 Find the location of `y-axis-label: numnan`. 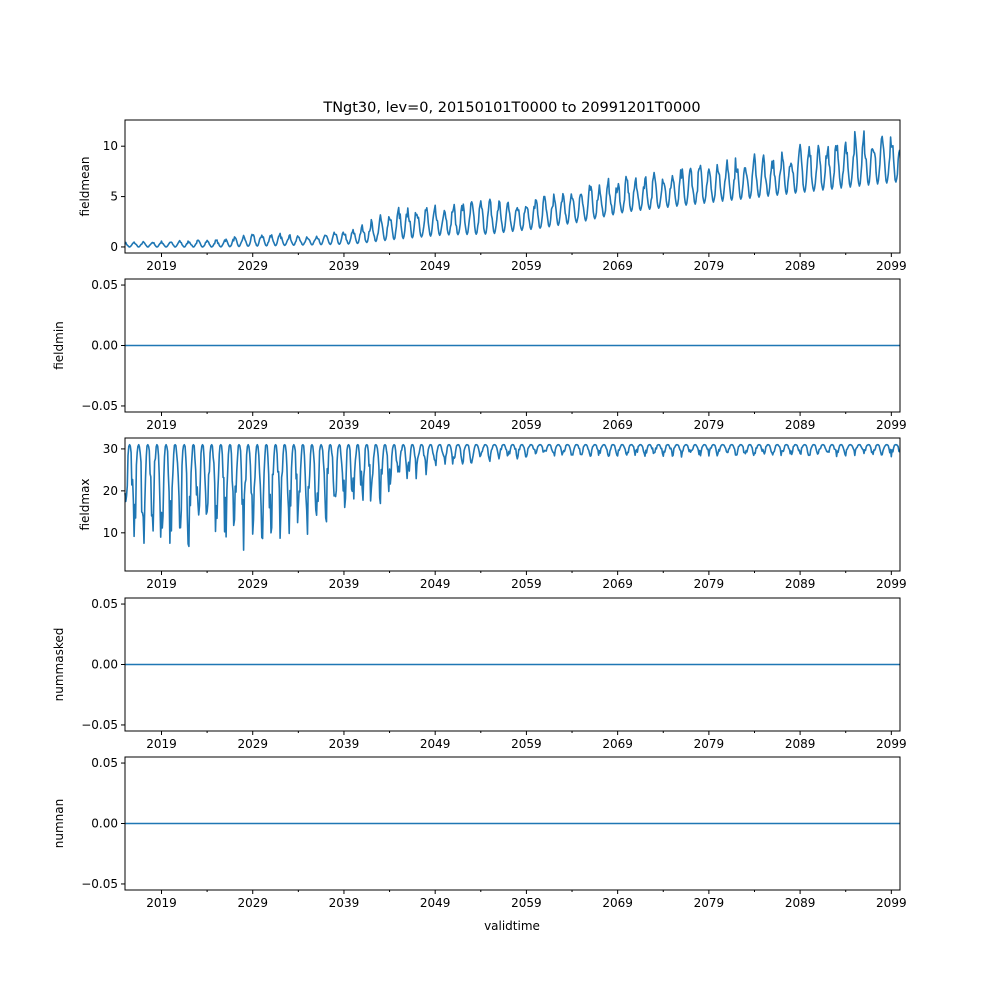

y-axis-label: numnan is located at coordinates (59, 823).